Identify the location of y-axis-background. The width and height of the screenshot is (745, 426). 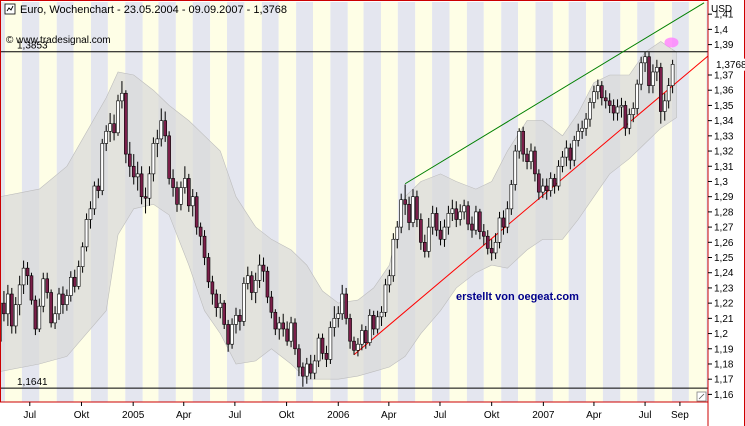
(726, 213).